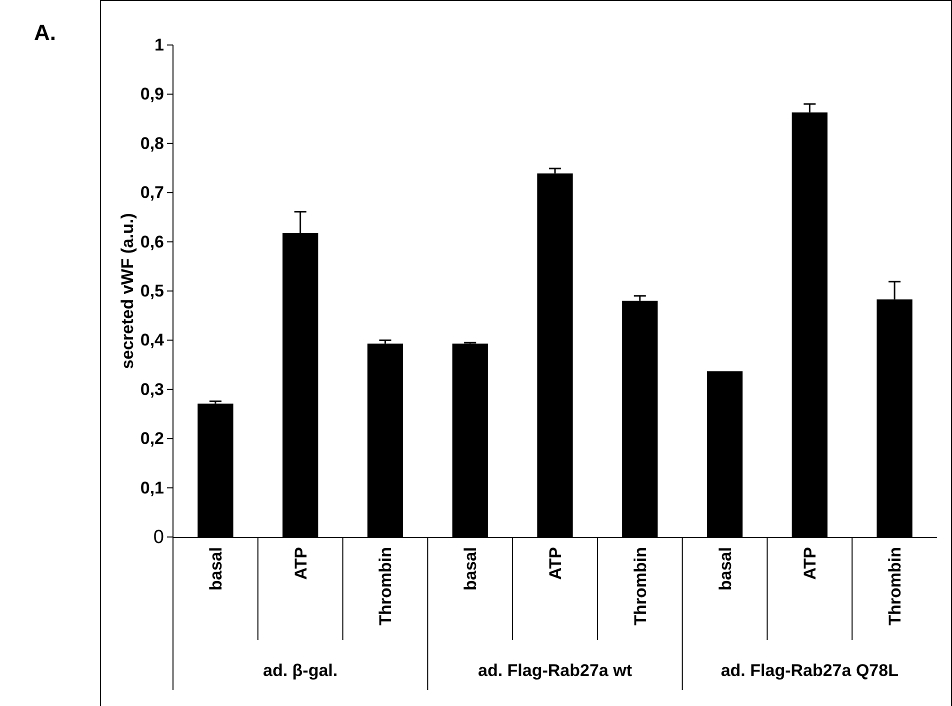  I want to click on y-tick-label: 0, so click(158, 537).